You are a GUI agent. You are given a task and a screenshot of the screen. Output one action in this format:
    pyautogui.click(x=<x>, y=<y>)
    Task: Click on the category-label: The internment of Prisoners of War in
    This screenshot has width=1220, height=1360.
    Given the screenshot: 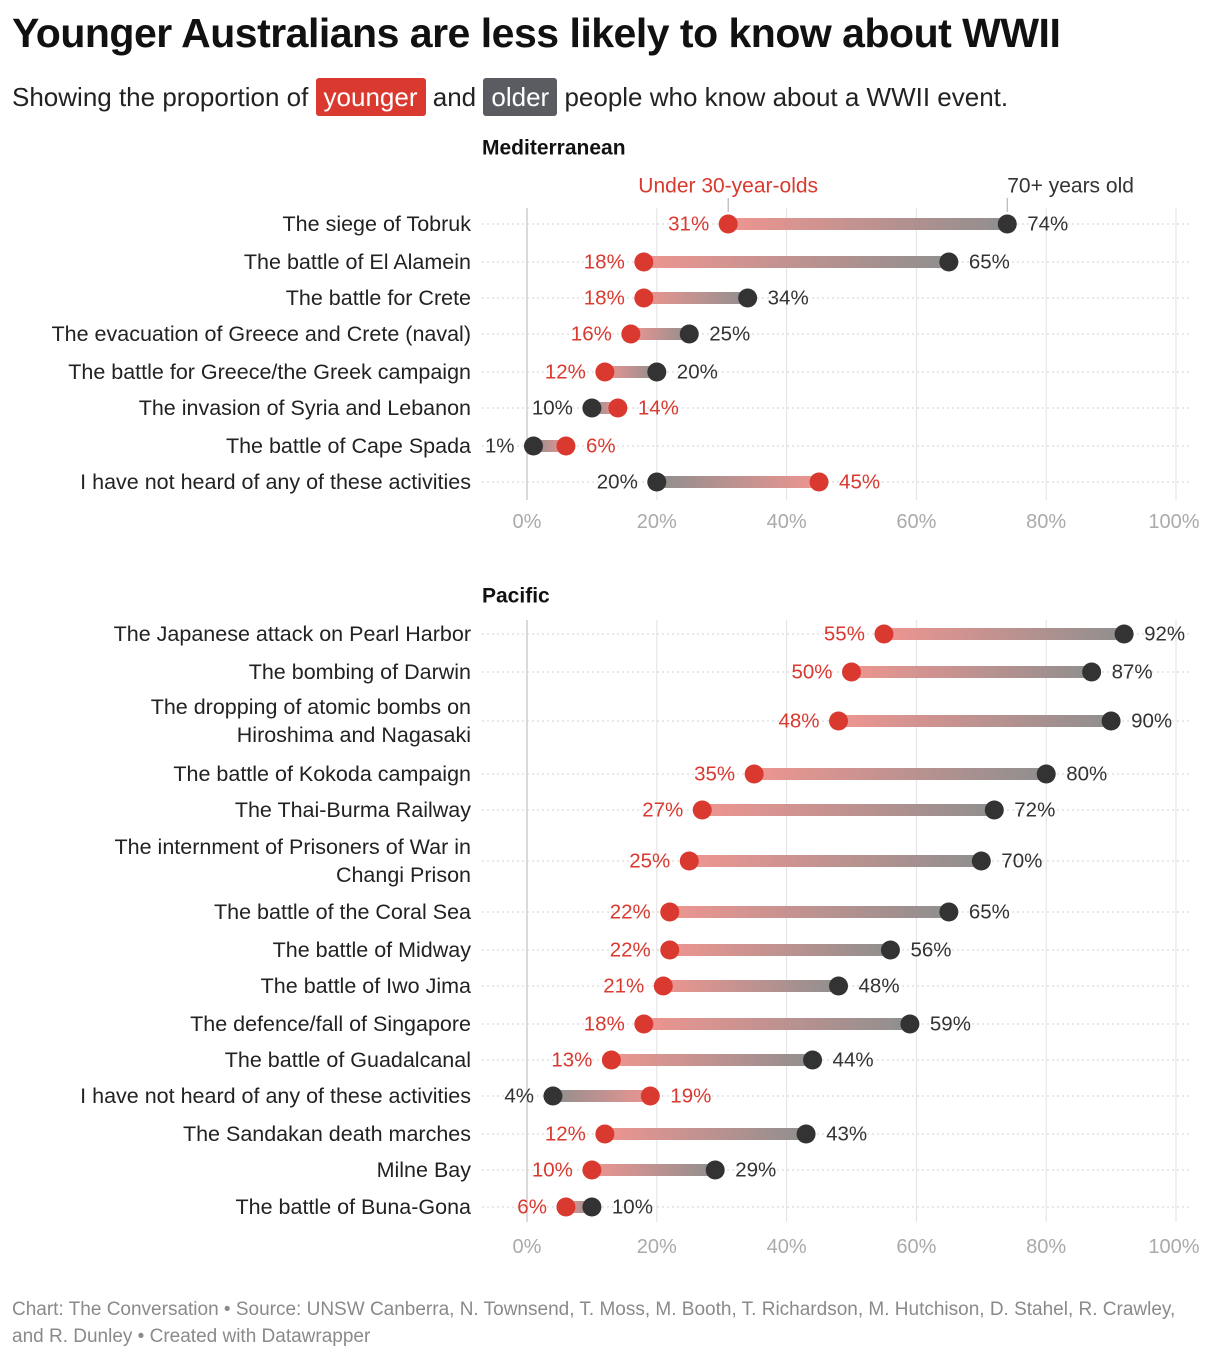 What is the action you would take?
    pyautogui.click(x=293, y=847)
    